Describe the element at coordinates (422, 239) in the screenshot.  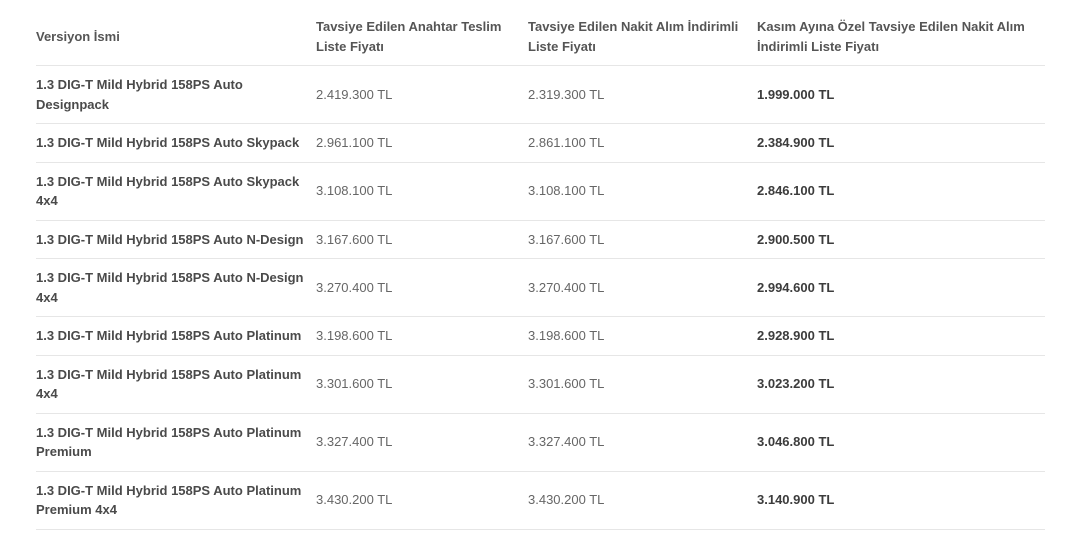
I see `list-price-cell: 3.167.600 TL` at that location.